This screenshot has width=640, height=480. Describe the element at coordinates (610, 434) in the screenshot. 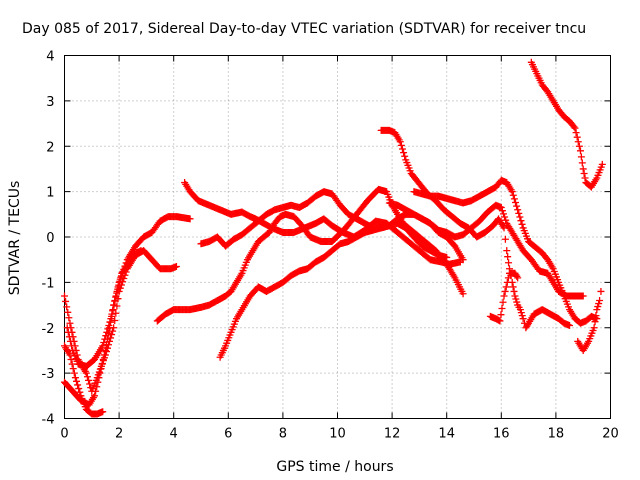

I see `x-tick-label: 20` at that location.